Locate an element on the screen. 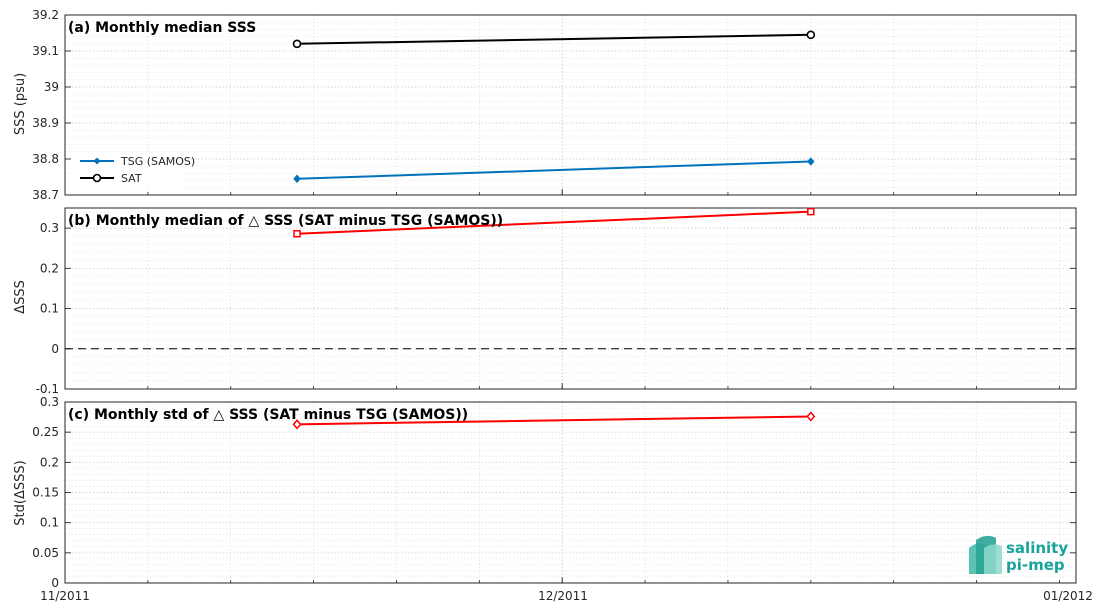 The height and width of the screenshot is (608, 1107). y-tick-label: 38.9 is located at coordinates (45, 123).